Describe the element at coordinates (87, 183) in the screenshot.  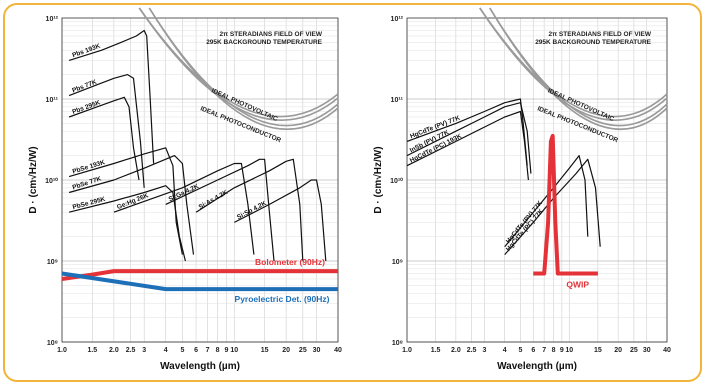
I see `series-label-pbse-77k: PbSe 77K` at that location.